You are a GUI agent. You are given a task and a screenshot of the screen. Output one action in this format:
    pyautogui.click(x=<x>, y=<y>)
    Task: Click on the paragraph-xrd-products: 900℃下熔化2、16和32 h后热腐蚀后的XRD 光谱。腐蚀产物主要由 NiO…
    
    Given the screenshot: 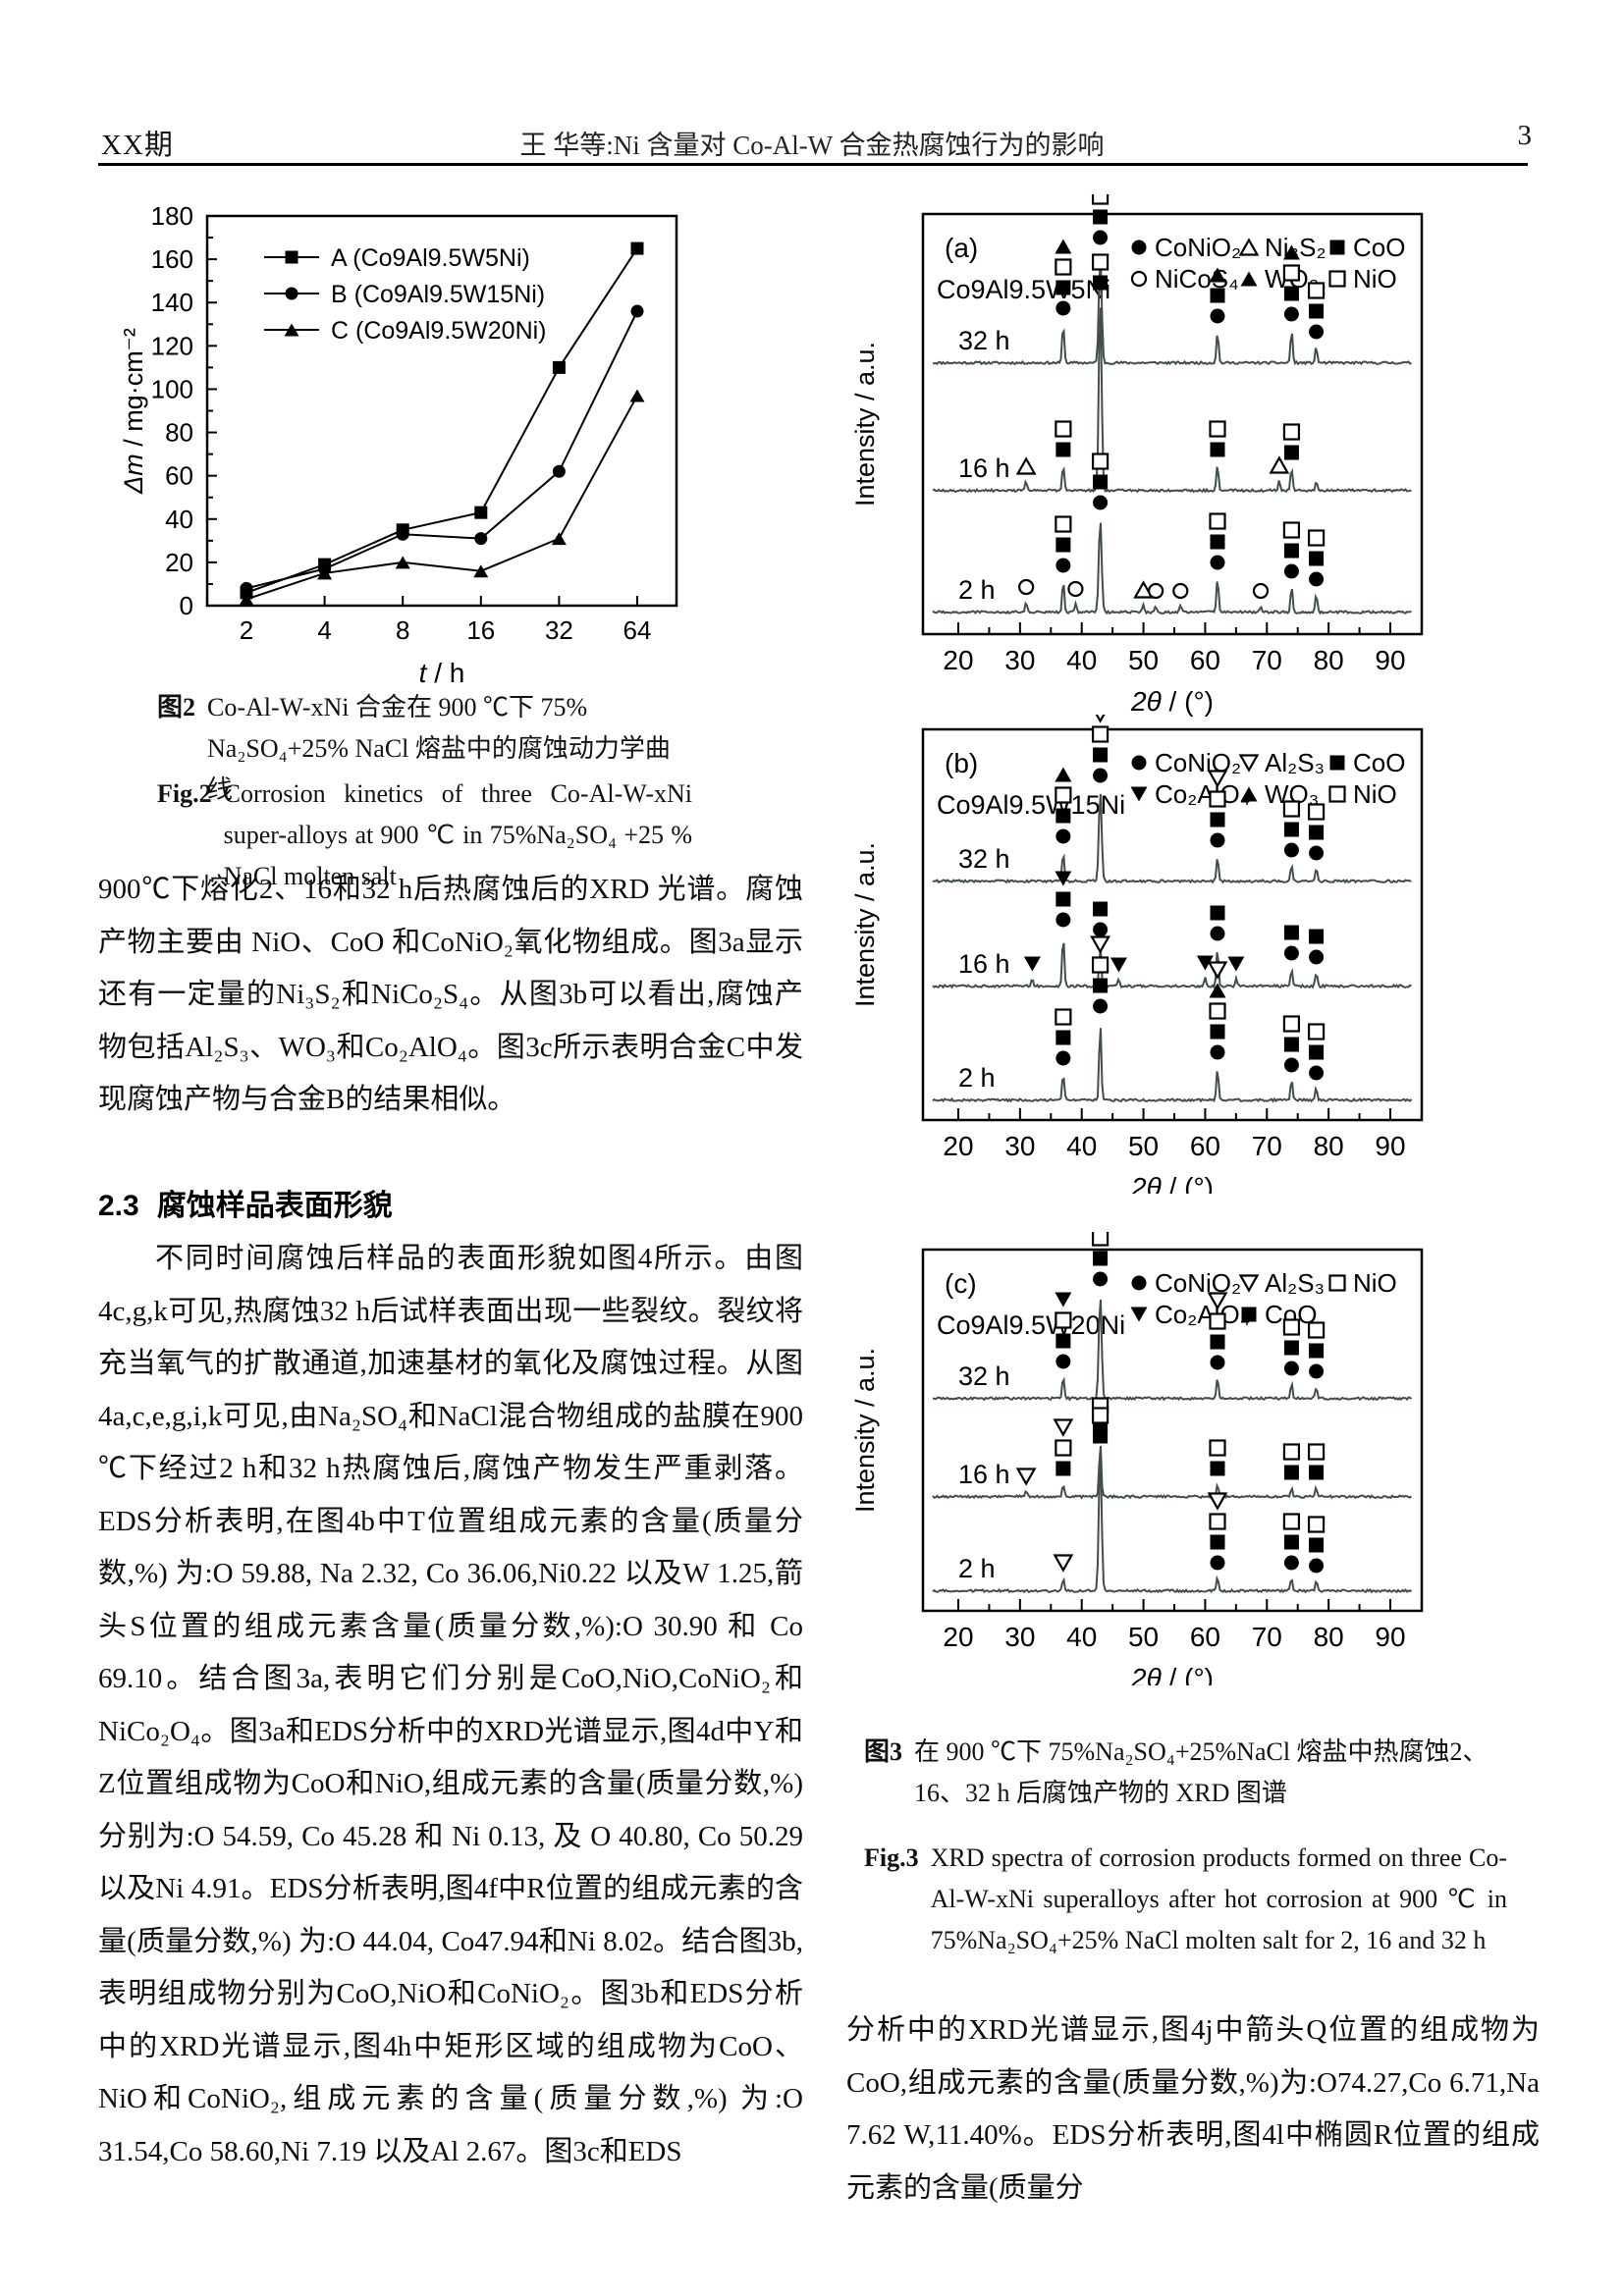 What is the action you would take?
    pyautogui.click(x=450, y=995)
    